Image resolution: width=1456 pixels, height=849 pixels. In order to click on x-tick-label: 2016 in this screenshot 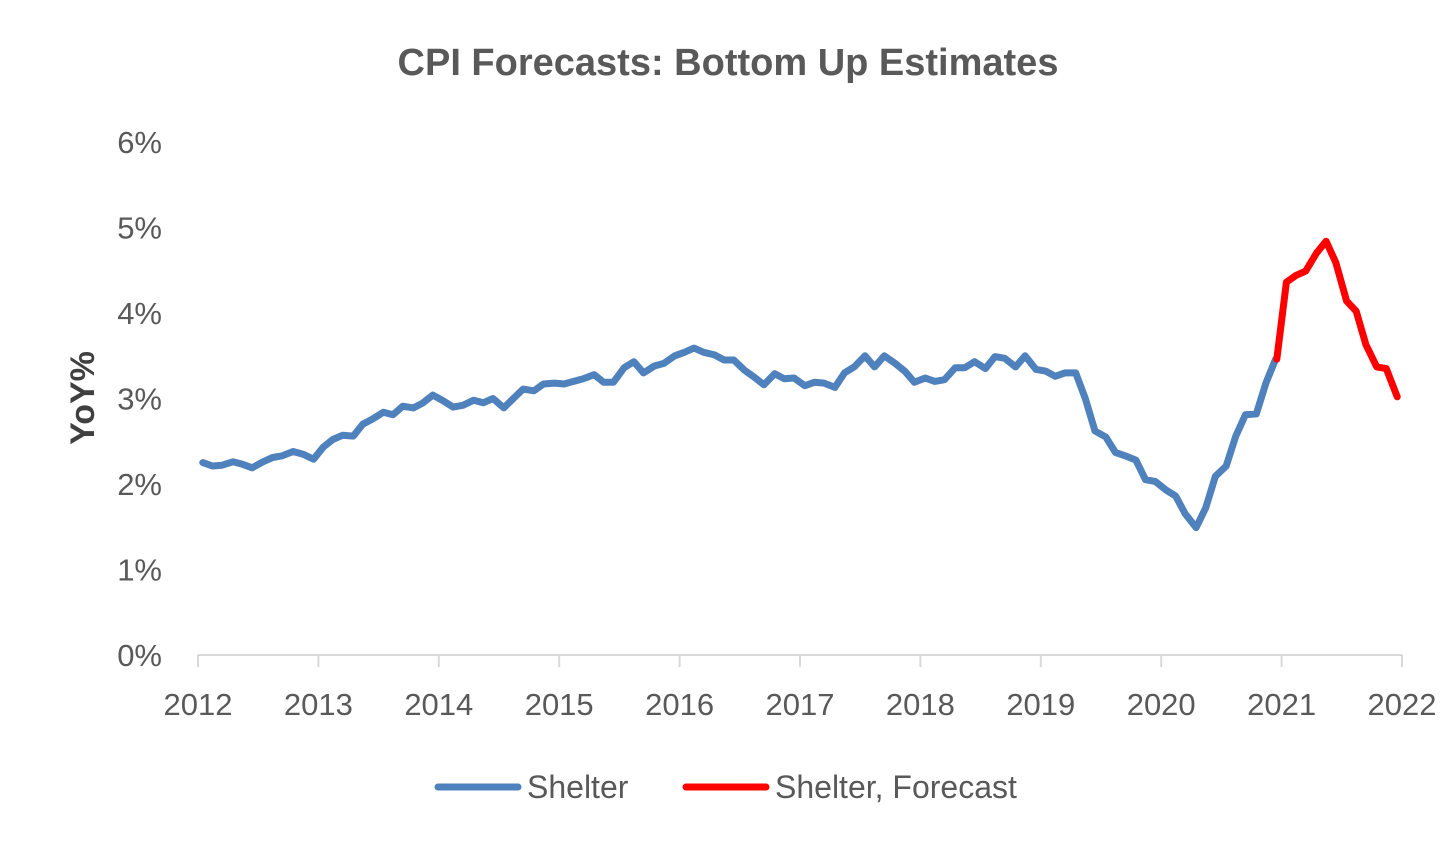, I will do `click(679, 704)`.